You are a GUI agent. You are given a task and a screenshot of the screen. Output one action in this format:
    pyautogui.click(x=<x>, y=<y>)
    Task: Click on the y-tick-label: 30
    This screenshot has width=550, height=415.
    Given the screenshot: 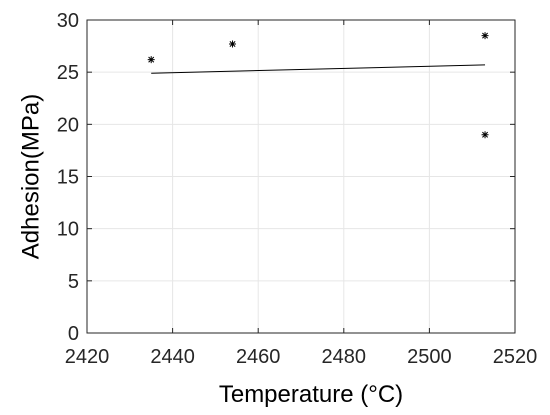 What is the action you would take?
    pyautogui.click(x=68, y=21)
    